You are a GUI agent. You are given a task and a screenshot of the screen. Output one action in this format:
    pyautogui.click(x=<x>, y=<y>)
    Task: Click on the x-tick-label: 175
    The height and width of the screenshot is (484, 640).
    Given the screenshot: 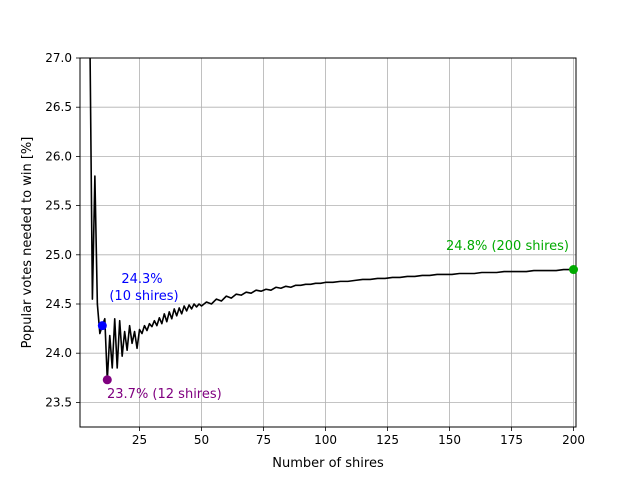 What is the action you would take?
    pyautogui.click(x=511, y=440)
    